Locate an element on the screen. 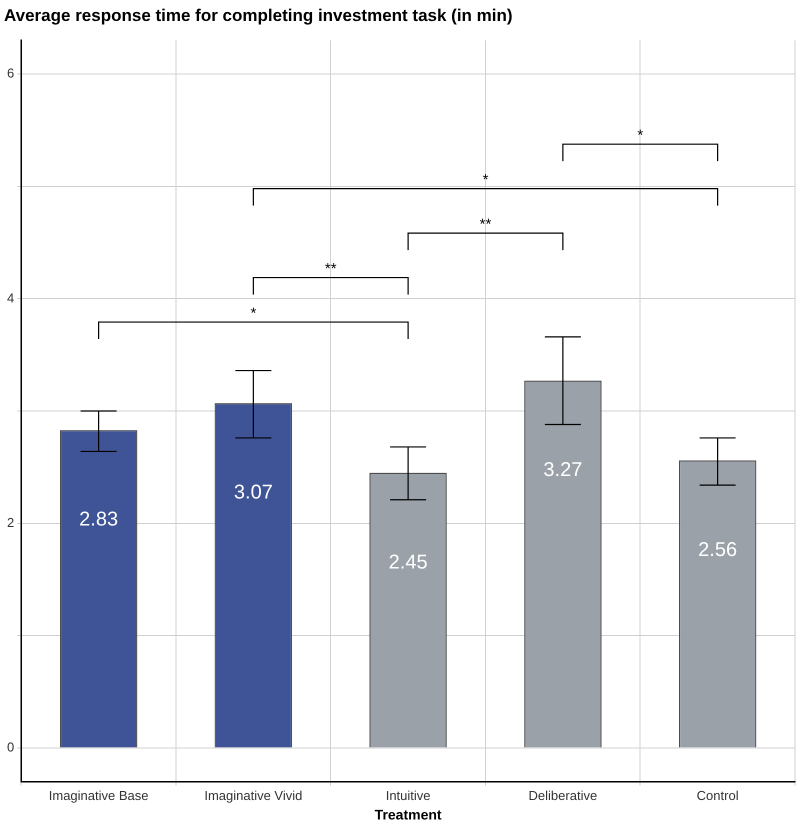 The height and width of the screenshot is (828, 799). data-label: 2.45 is located at coordinates (408, 562).